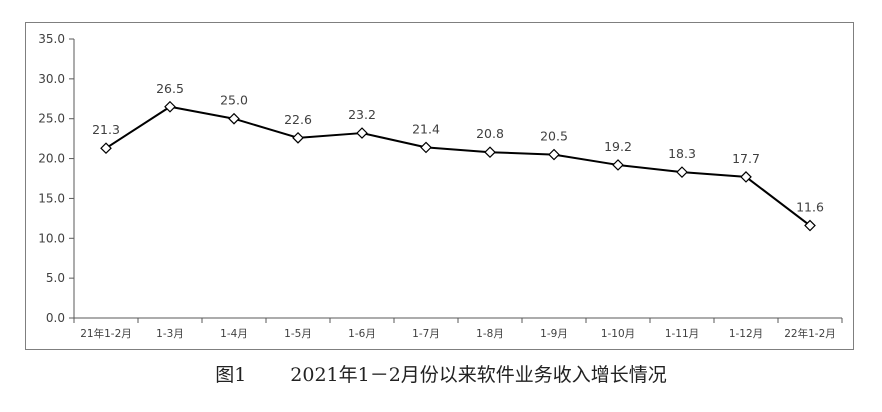 This screenshot has height=412, width=882. I want to click on y-tick-label: 0.0, so click(55, 318).